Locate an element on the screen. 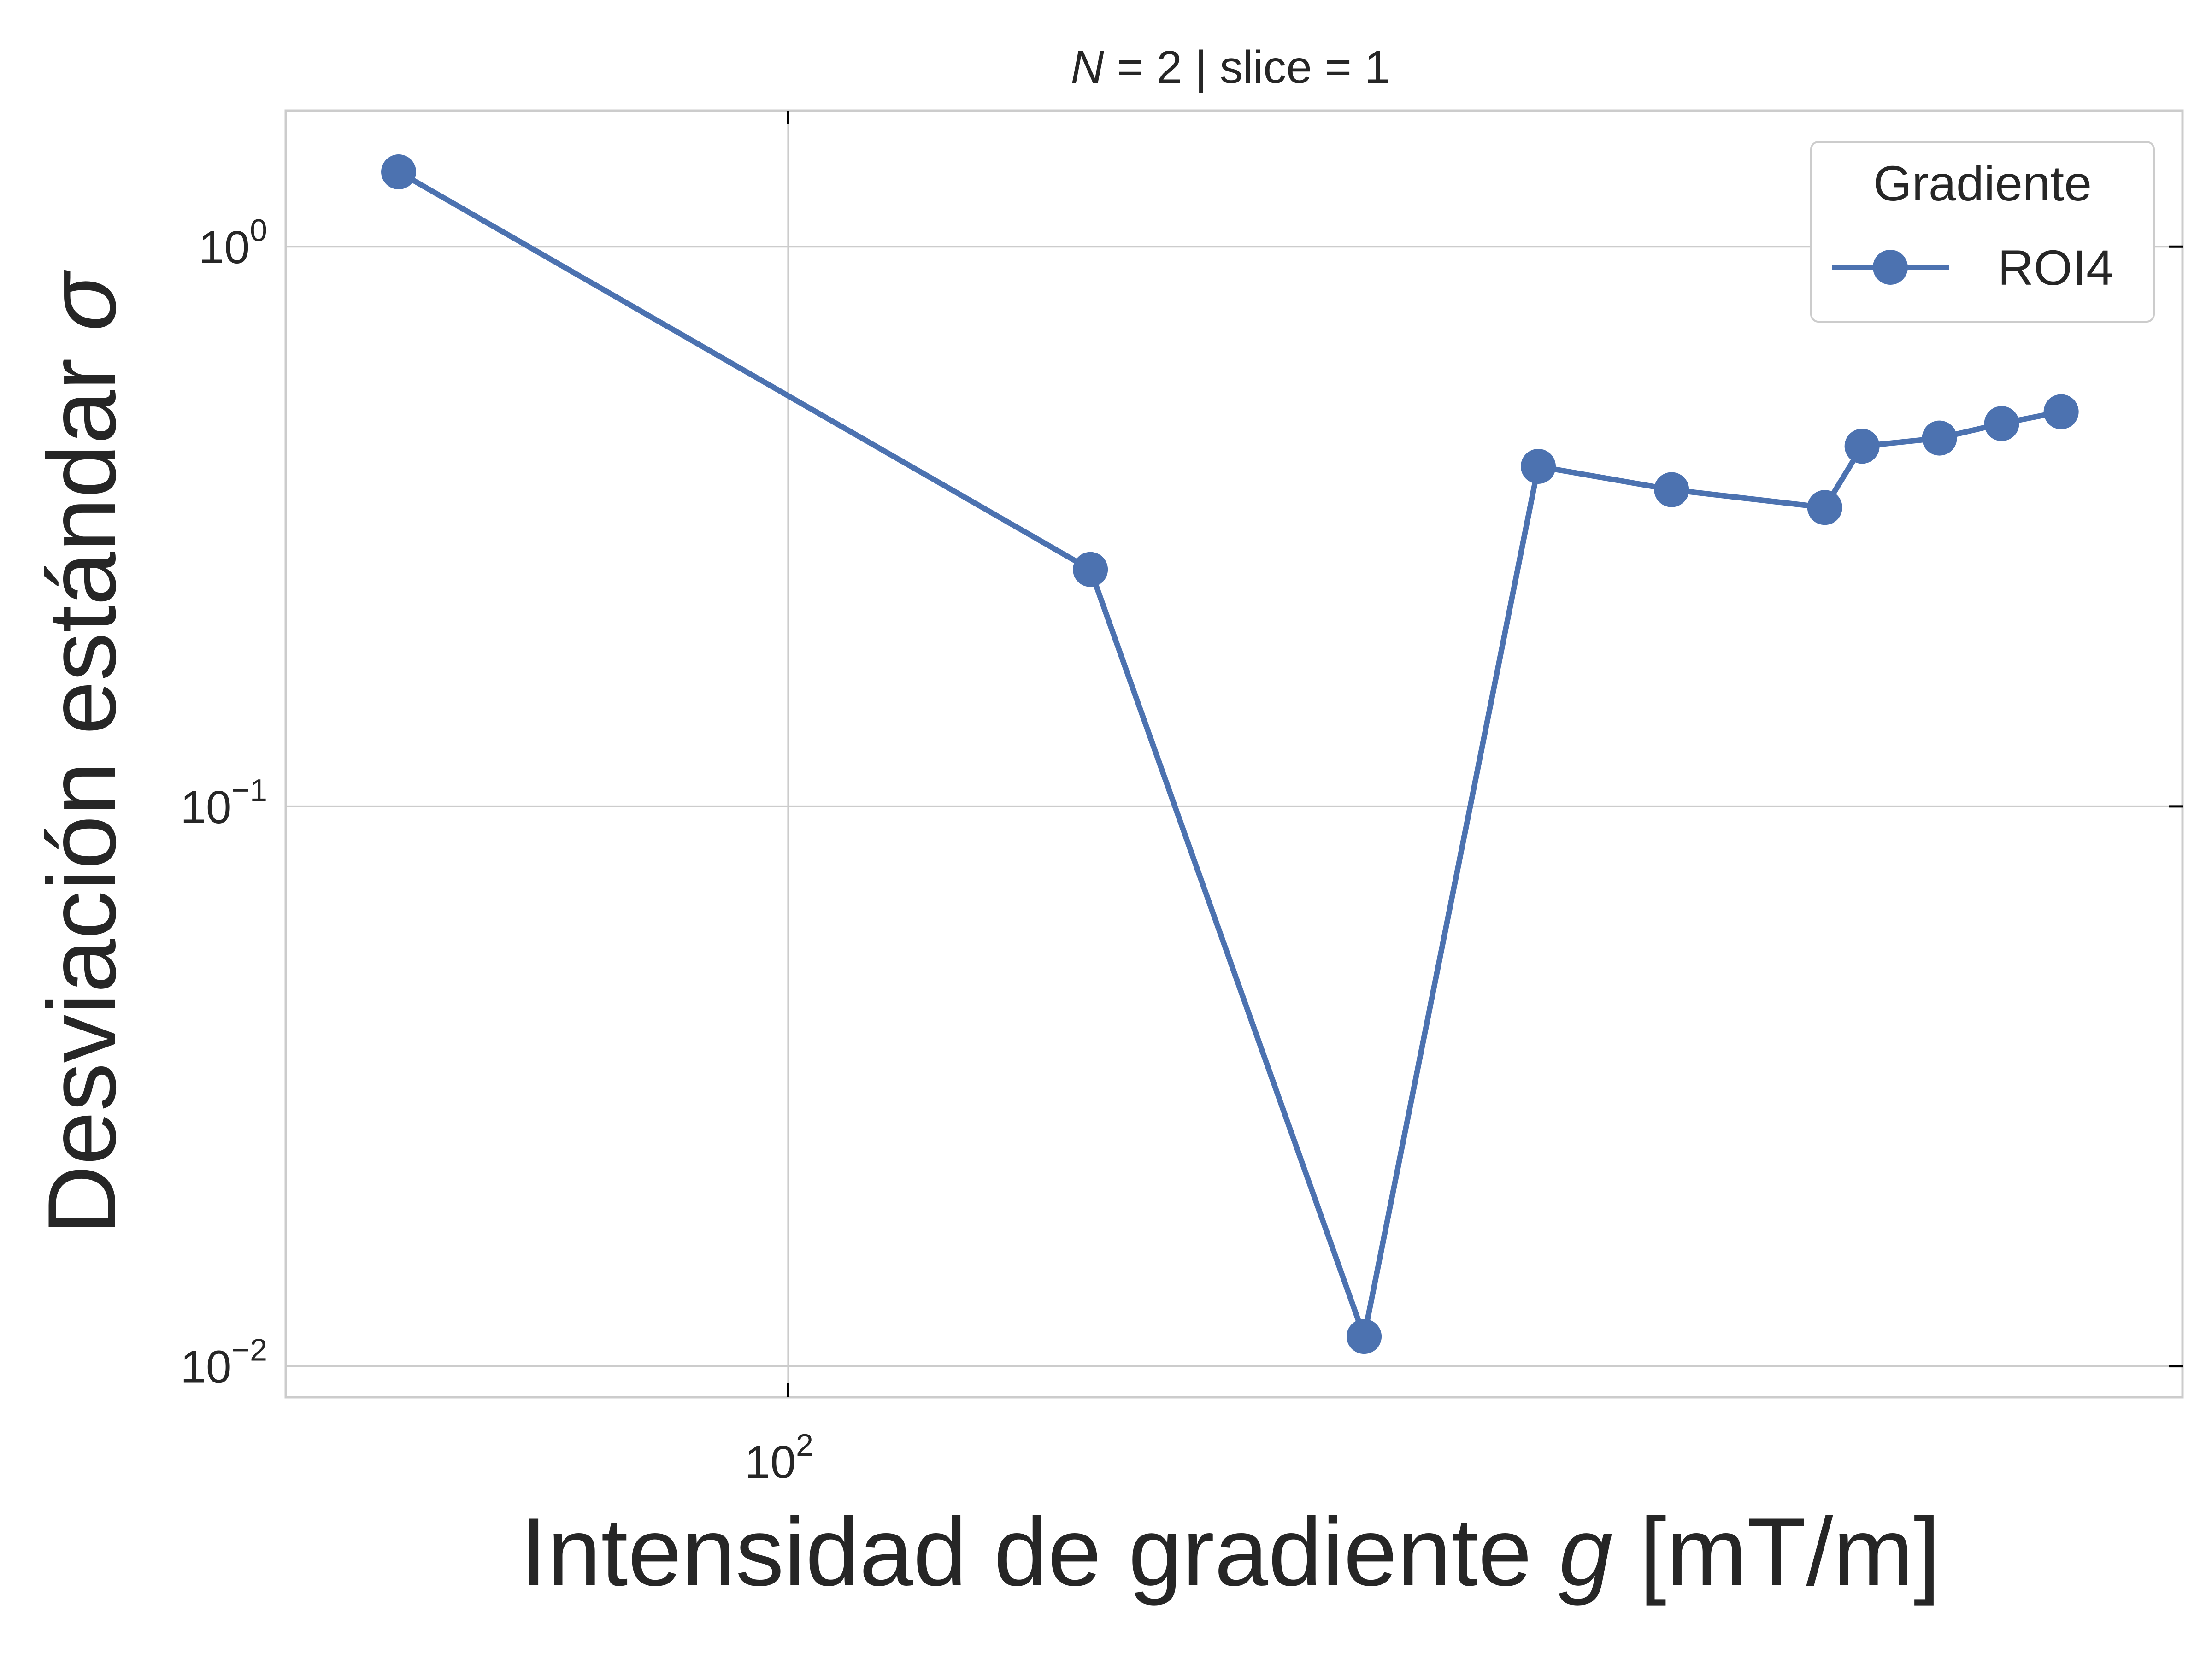  legend: Gradiente ROI4 is located at coordinates (1982, 232).